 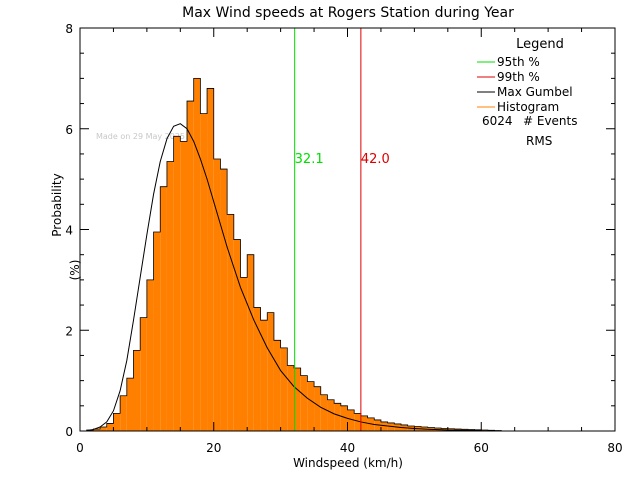 I want to click on y-axis-label-line1: Probability, so click(x=57, y=204).